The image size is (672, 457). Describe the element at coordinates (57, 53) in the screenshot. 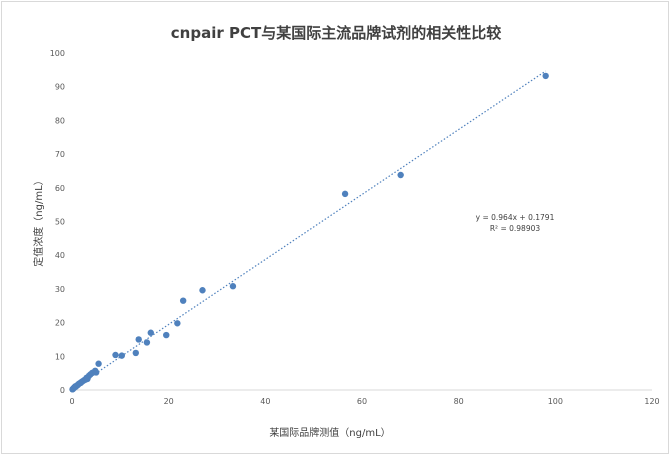

I see `y-tick-label: 100` at that location.